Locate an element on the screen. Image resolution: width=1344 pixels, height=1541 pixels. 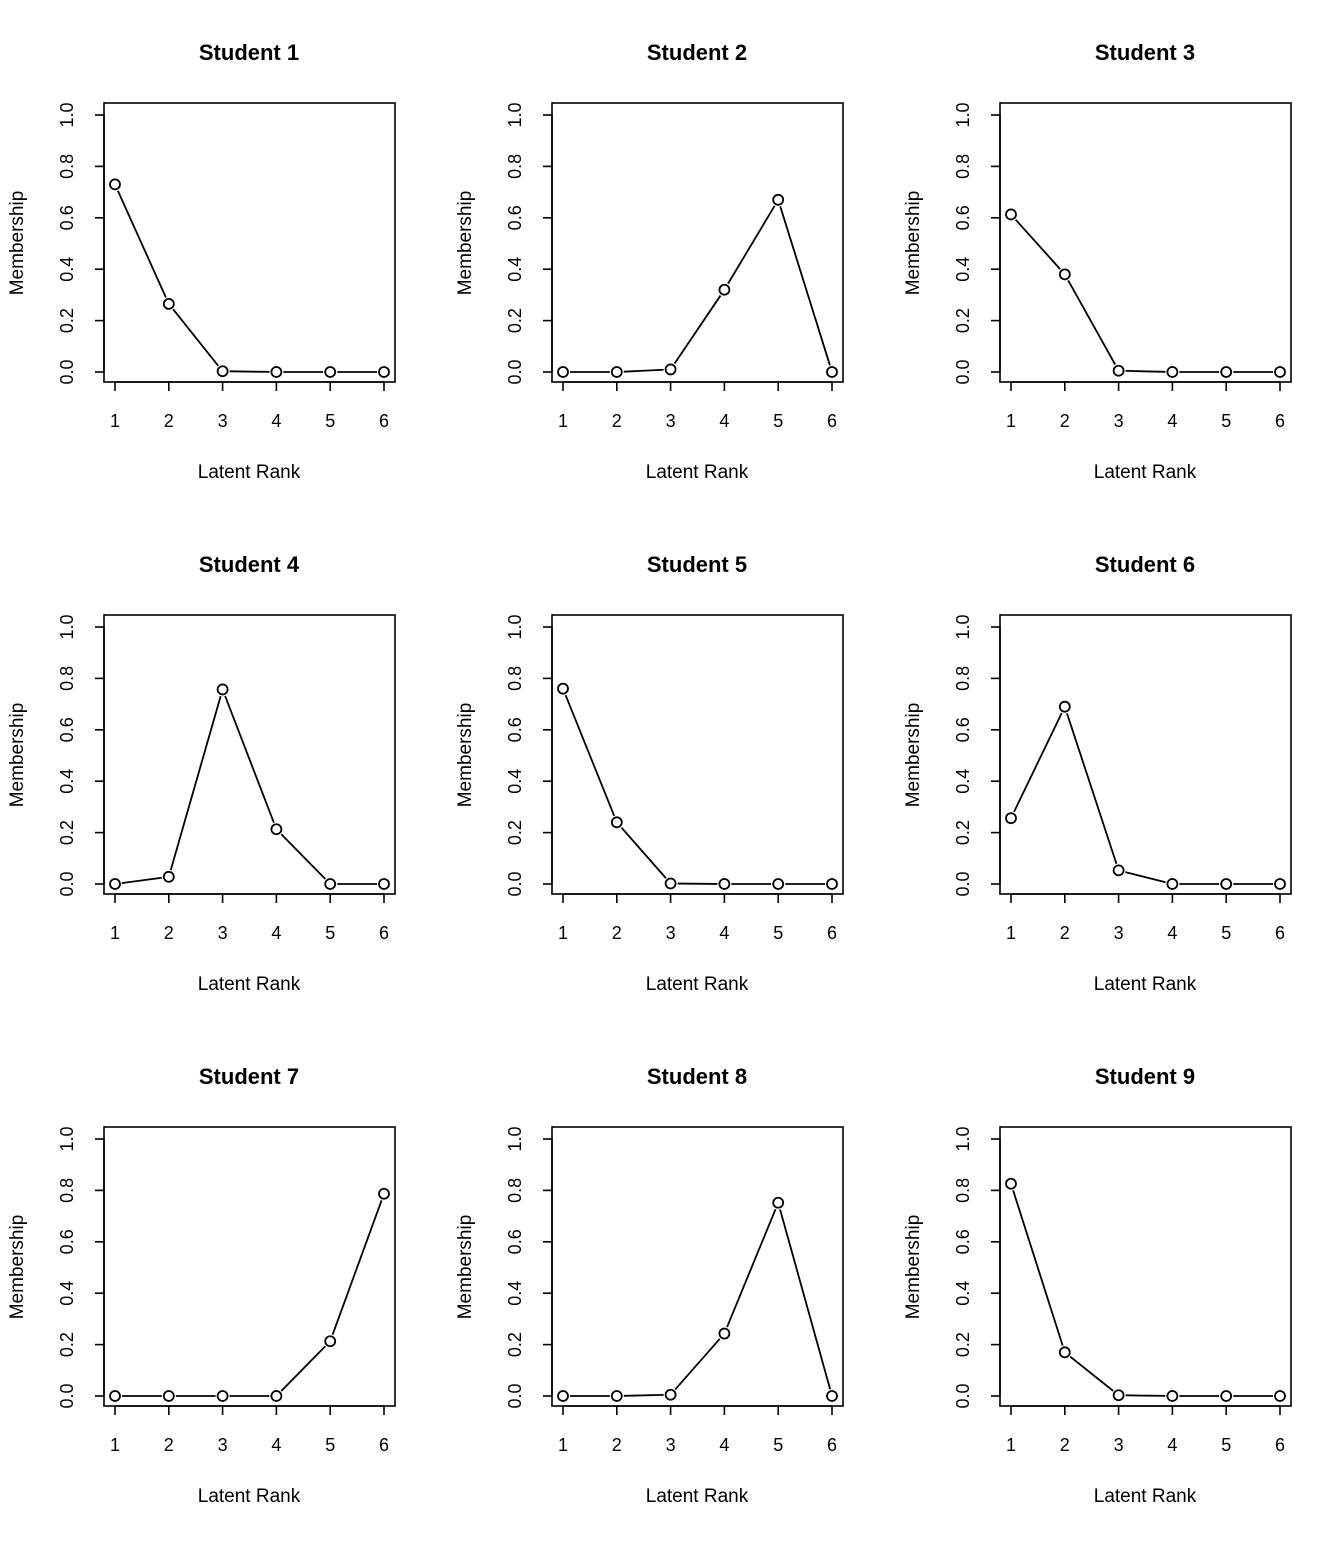
panel-title: Student 6 is located at coordinates (1145, 564).